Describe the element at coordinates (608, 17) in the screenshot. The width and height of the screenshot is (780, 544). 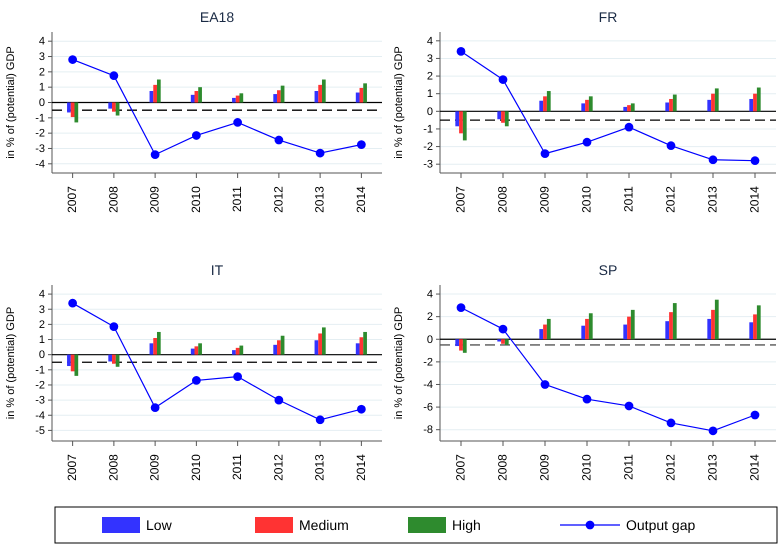
I see `chart-title: FR` at that location.